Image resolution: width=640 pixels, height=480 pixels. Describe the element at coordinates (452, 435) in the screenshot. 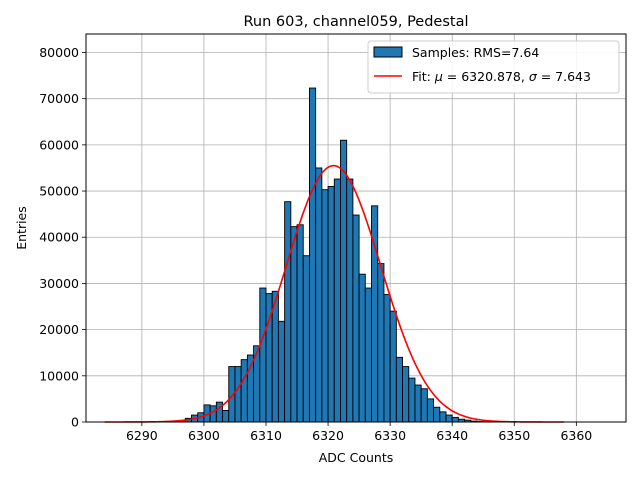

I see `x-tick-label: 6340` at that location.